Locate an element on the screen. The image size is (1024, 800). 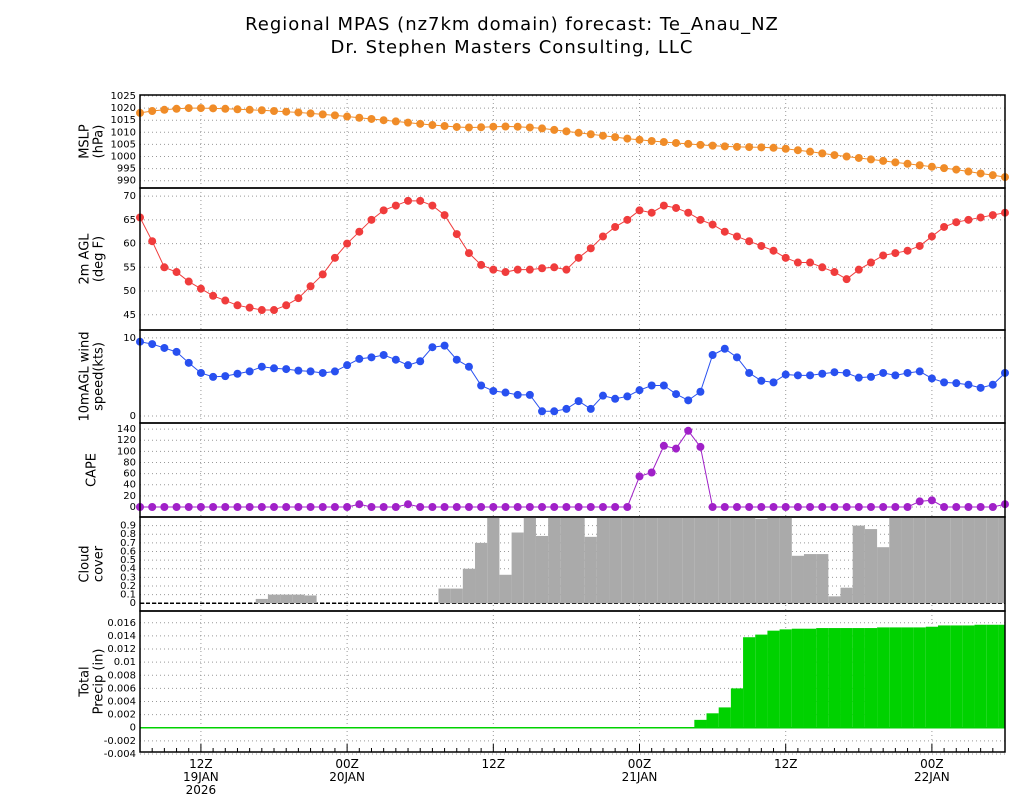
series is located at coordinates (572, 468).